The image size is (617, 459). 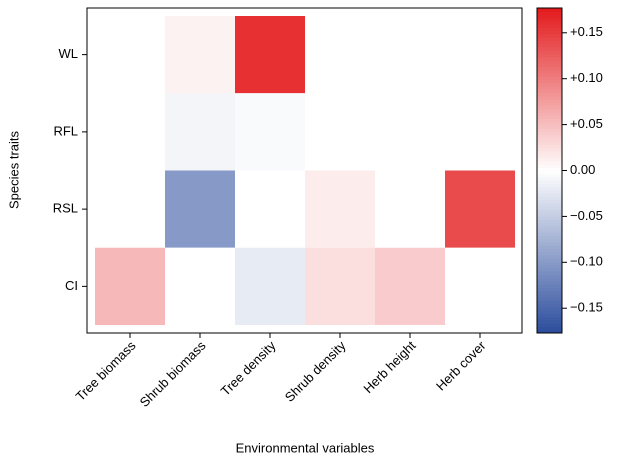 I want to click on colorbar-tick-label: +0.05, so click(x=586, y=123).